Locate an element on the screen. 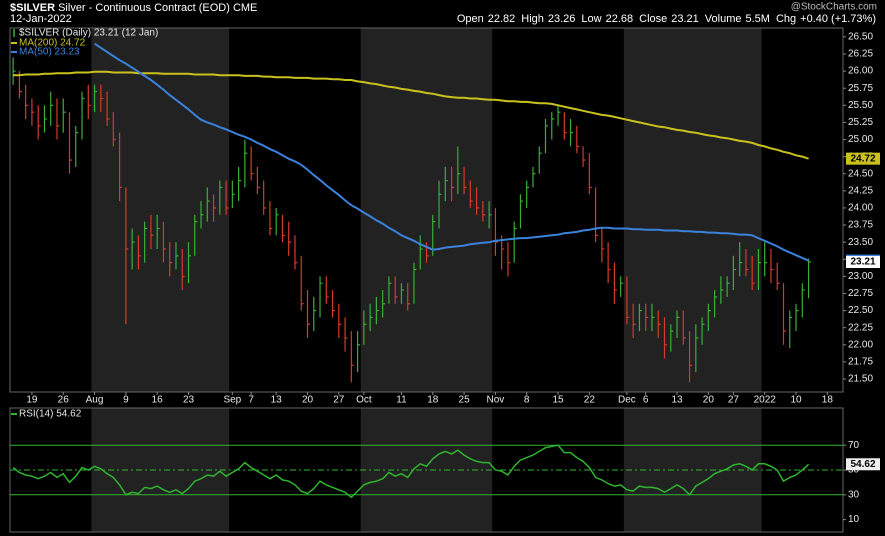  quote-label: High is located at coordinates (532, 19).